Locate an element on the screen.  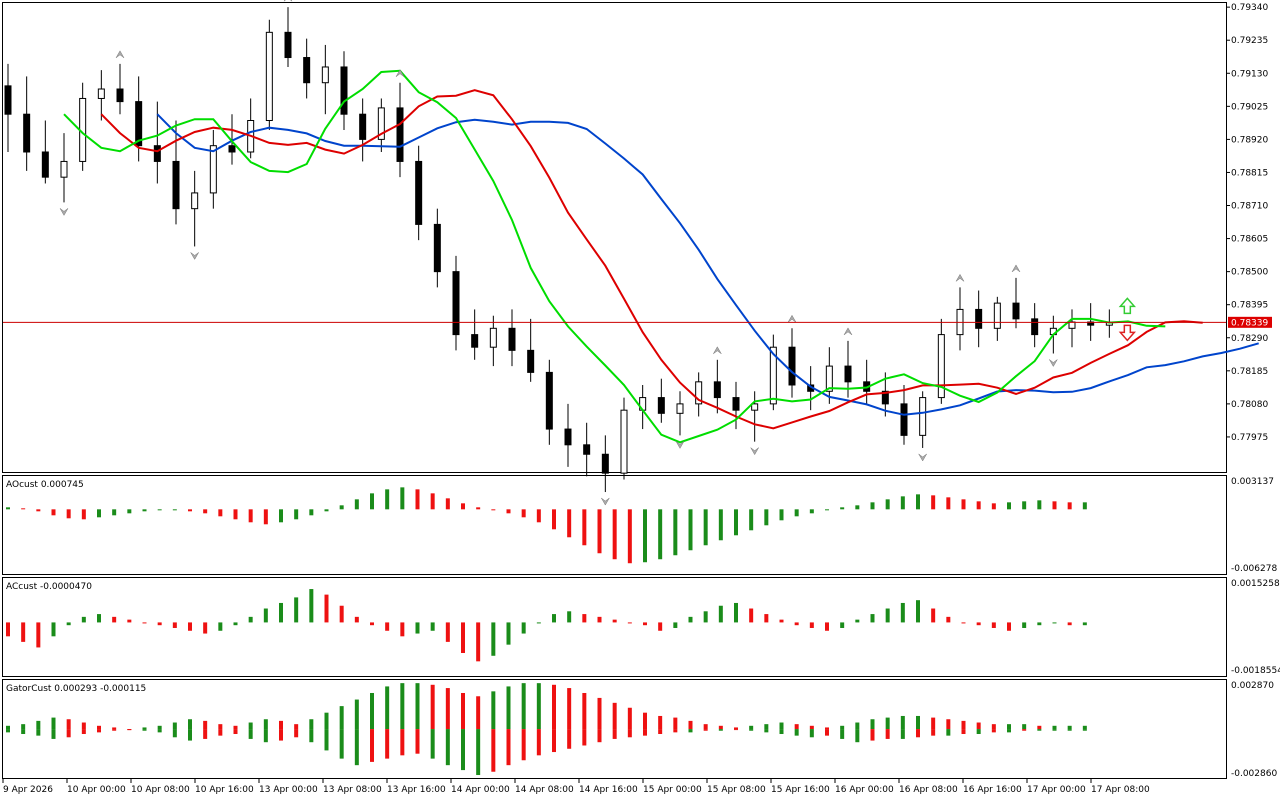
ac-panel is located at coordinates (614, 627).